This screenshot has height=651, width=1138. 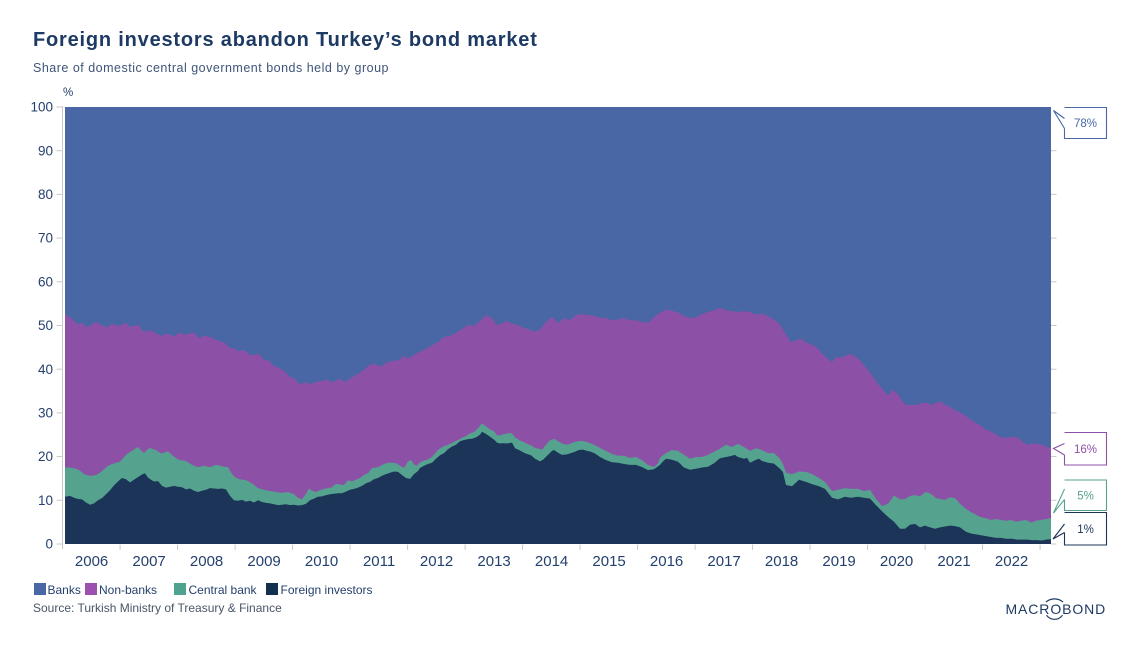 I want to click on svg-text: 50, so click(x=45, y=325).